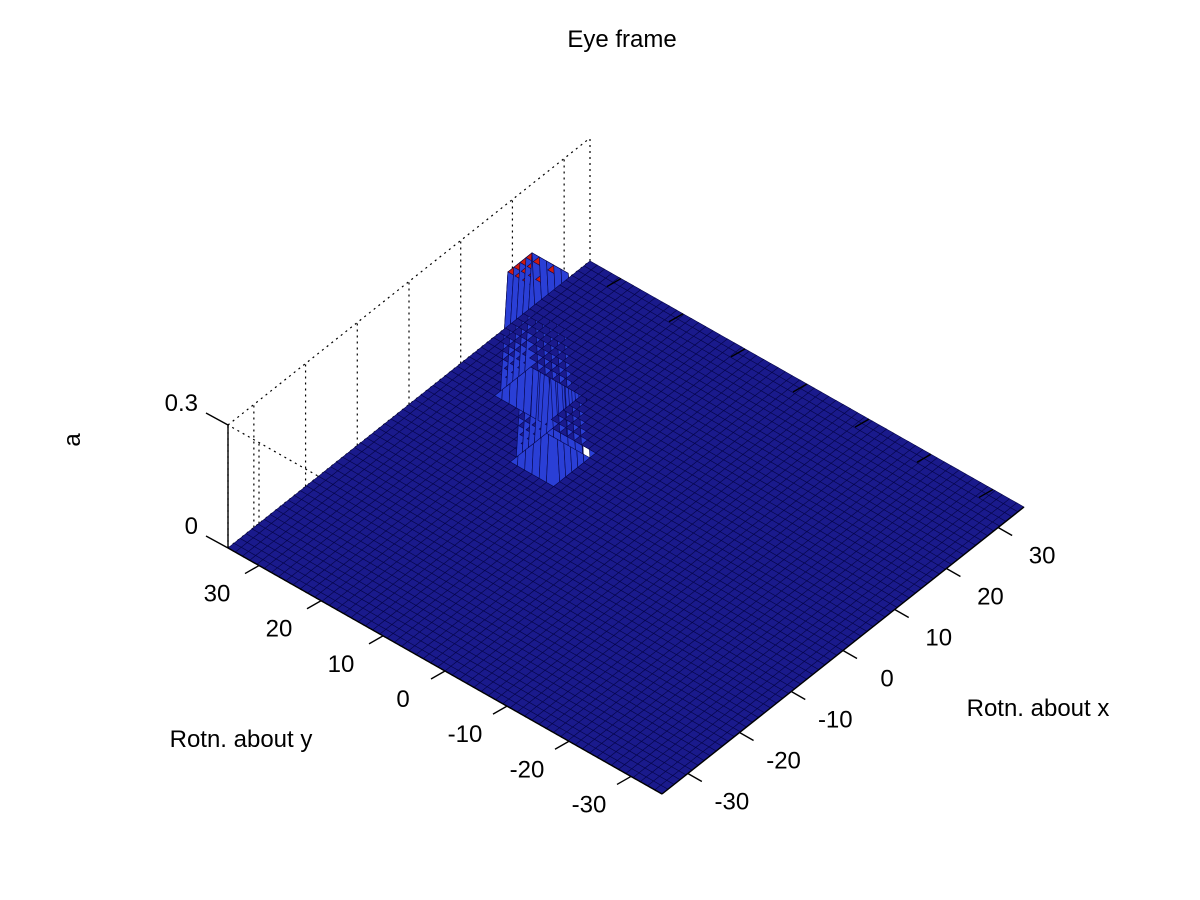  I want to click on y-tick-label: -10, so click(465, 734).